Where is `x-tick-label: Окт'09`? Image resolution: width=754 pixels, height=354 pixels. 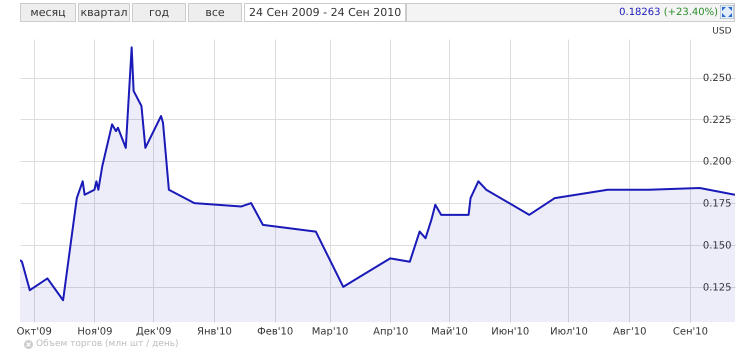 x-tick-label: Окт'09 is located at coordinates (34, 332).